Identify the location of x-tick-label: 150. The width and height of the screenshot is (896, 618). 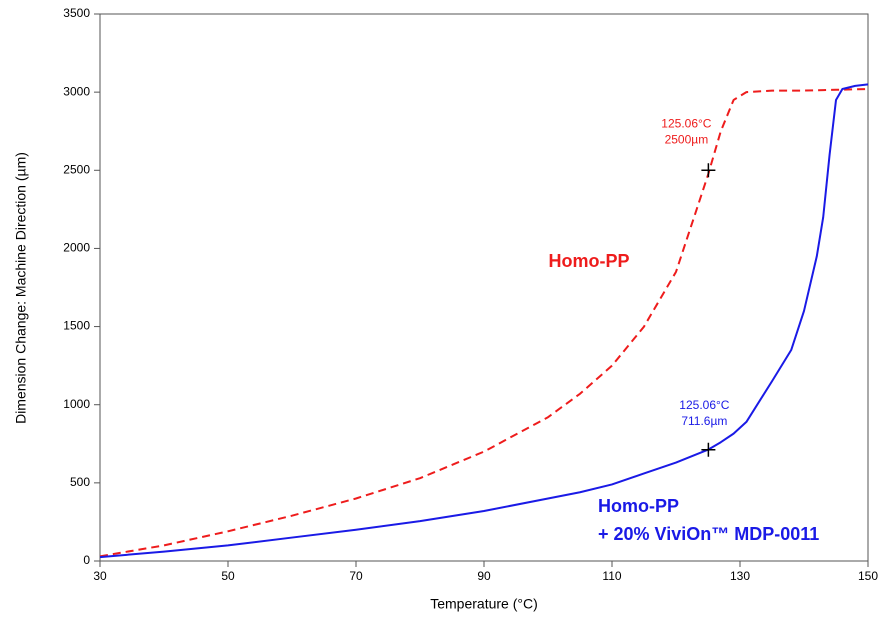
(868, 576).